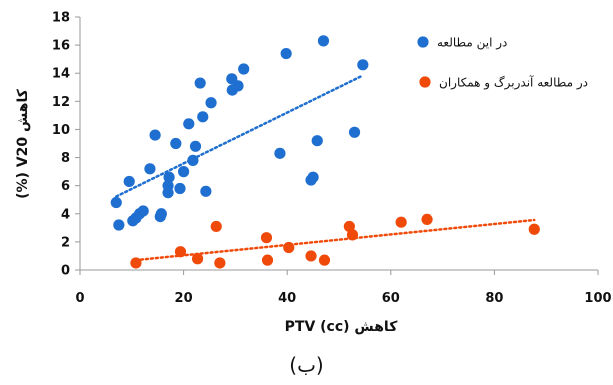 The height and width of the screenshot is (385, 613). I want to click on y-tick-label: 12, so click(61, 102).